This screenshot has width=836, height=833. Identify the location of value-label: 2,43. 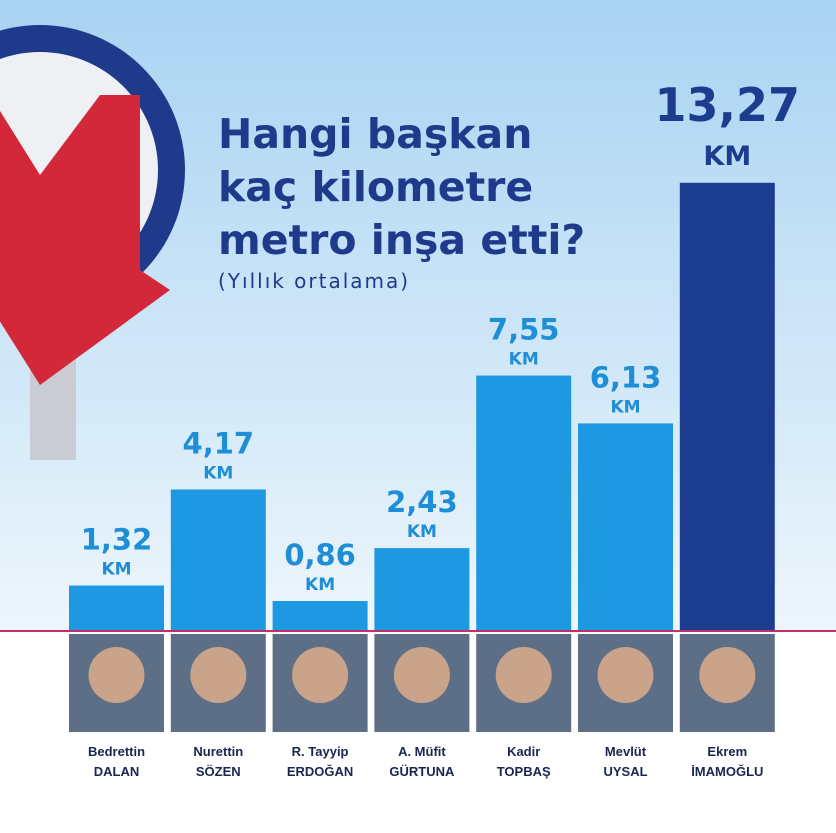
(422, 502).